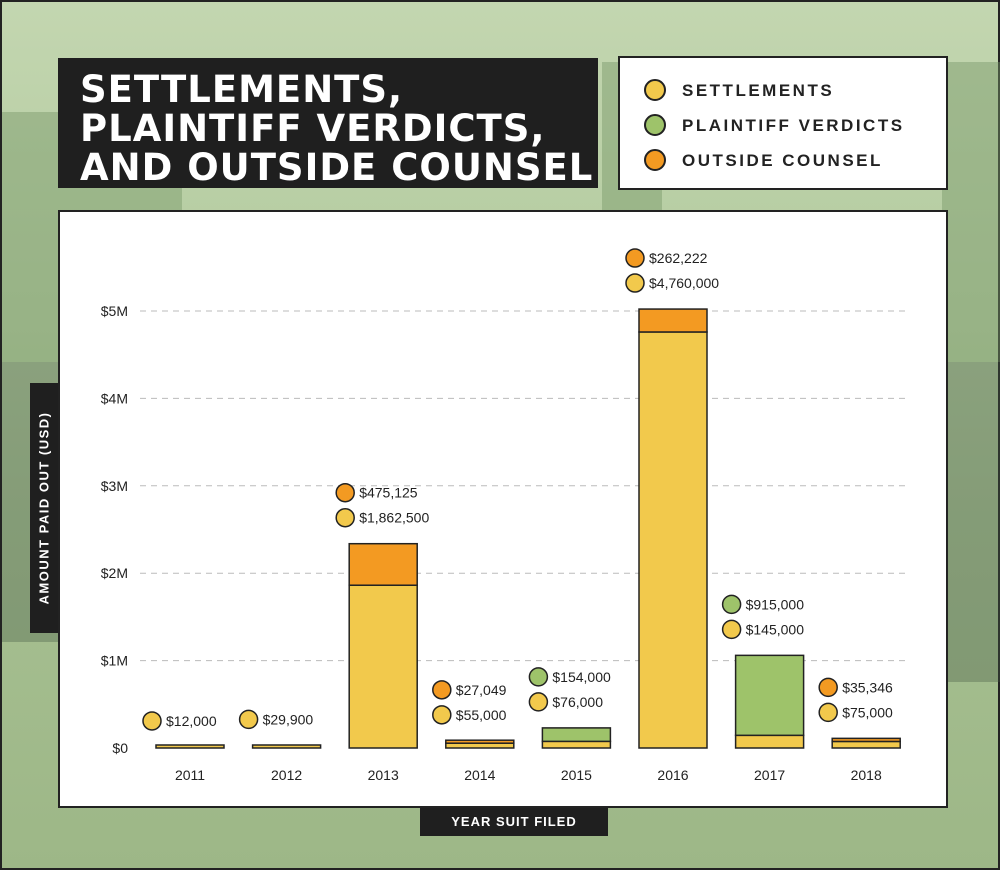 Image resolution: width=1000 pixels, height=870 pixels. Describe the element at coordinates (313, 128) in the screenshot. I see `title-line-2: PLAINTIFF VERDICTS,` at that location.